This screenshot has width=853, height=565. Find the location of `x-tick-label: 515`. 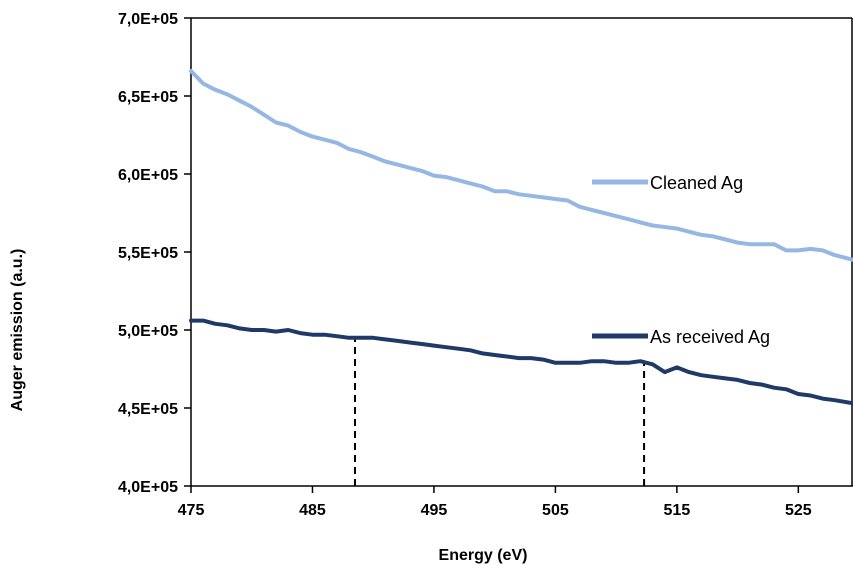

x-tick-label: 515 is located at coordinates (677, 510).